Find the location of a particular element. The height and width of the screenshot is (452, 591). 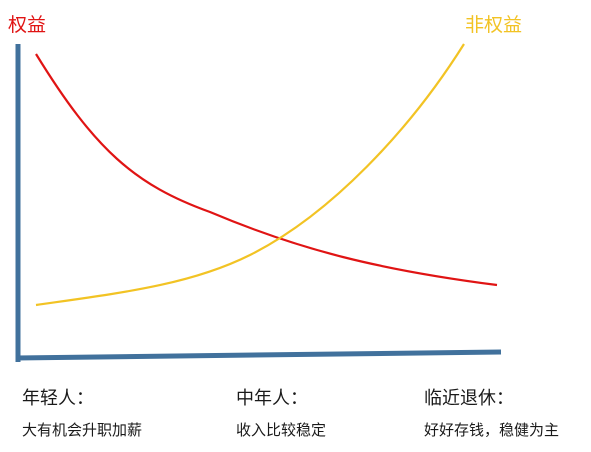

x-axis is located at coordinates (258, 355).